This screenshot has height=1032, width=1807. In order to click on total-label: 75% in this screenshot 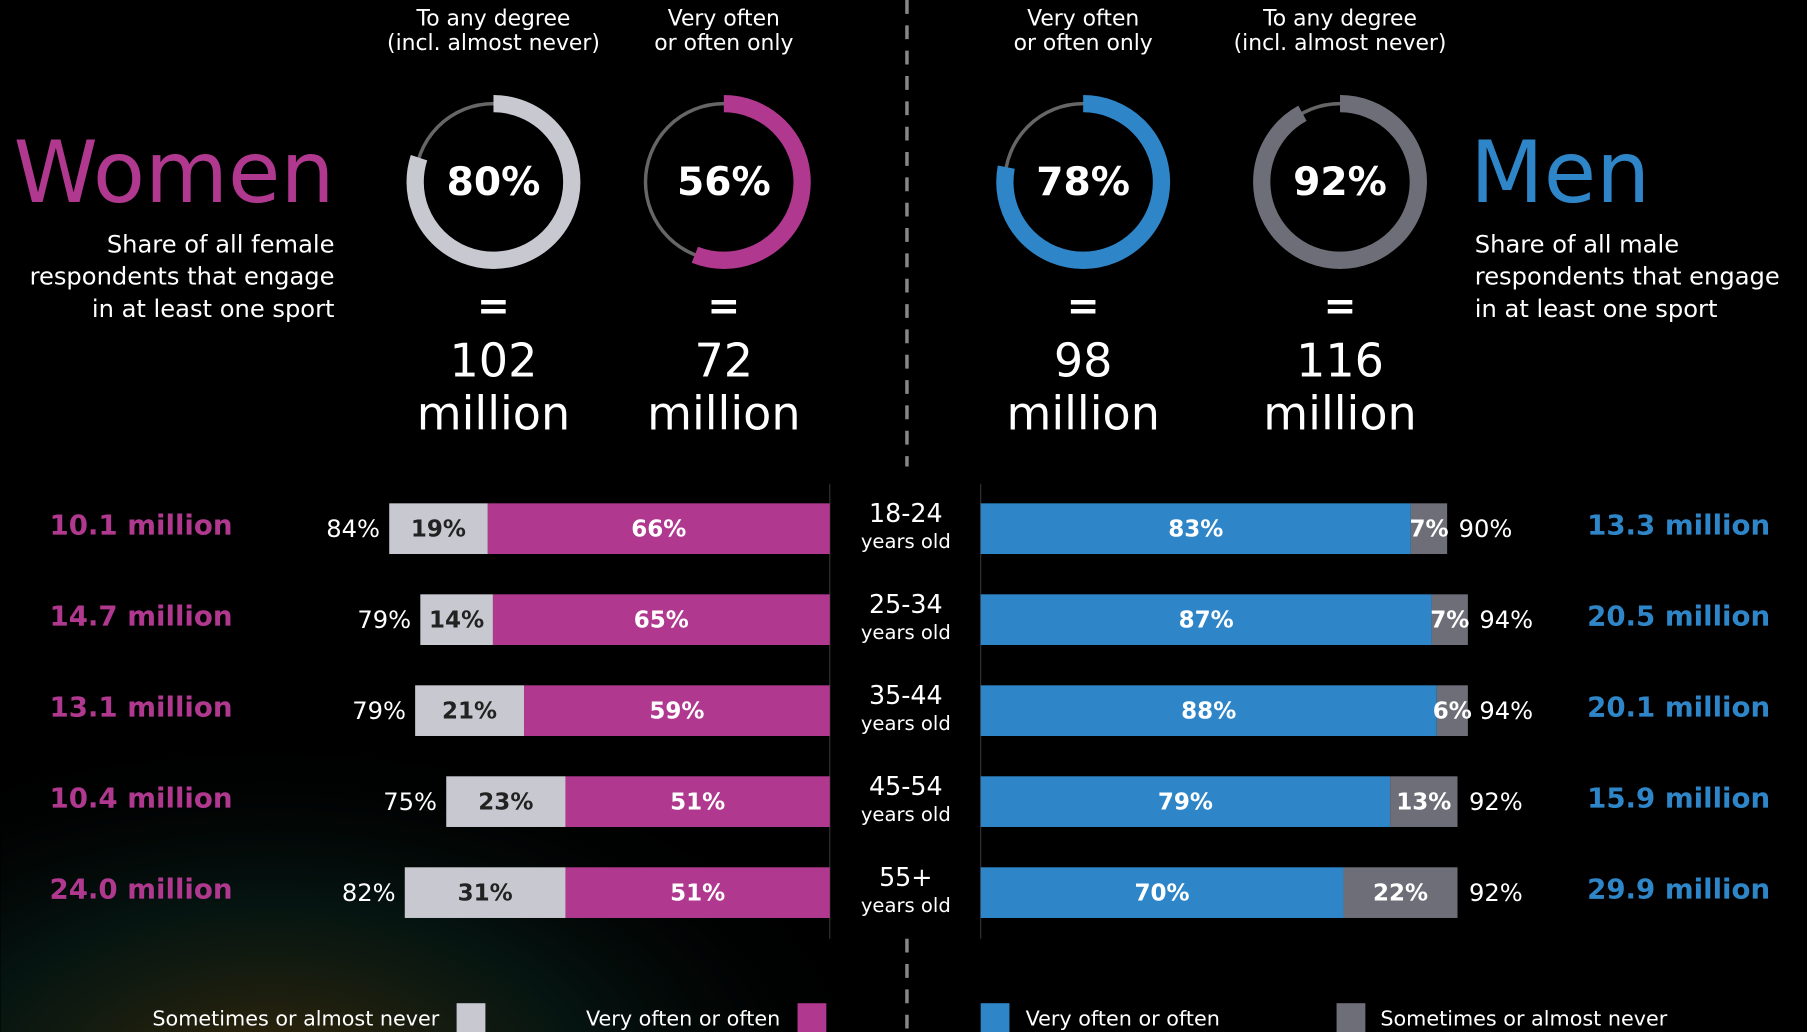, I will do `click(410, 802)`.